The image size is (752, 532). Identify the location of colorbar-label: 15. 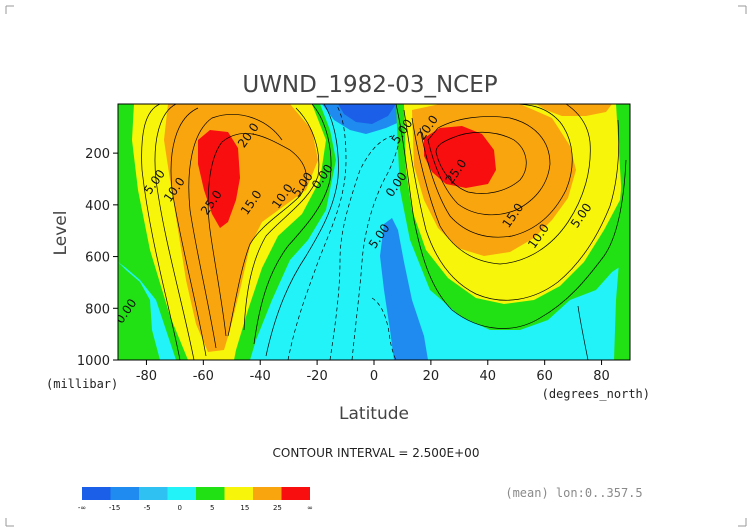
(244, 508).